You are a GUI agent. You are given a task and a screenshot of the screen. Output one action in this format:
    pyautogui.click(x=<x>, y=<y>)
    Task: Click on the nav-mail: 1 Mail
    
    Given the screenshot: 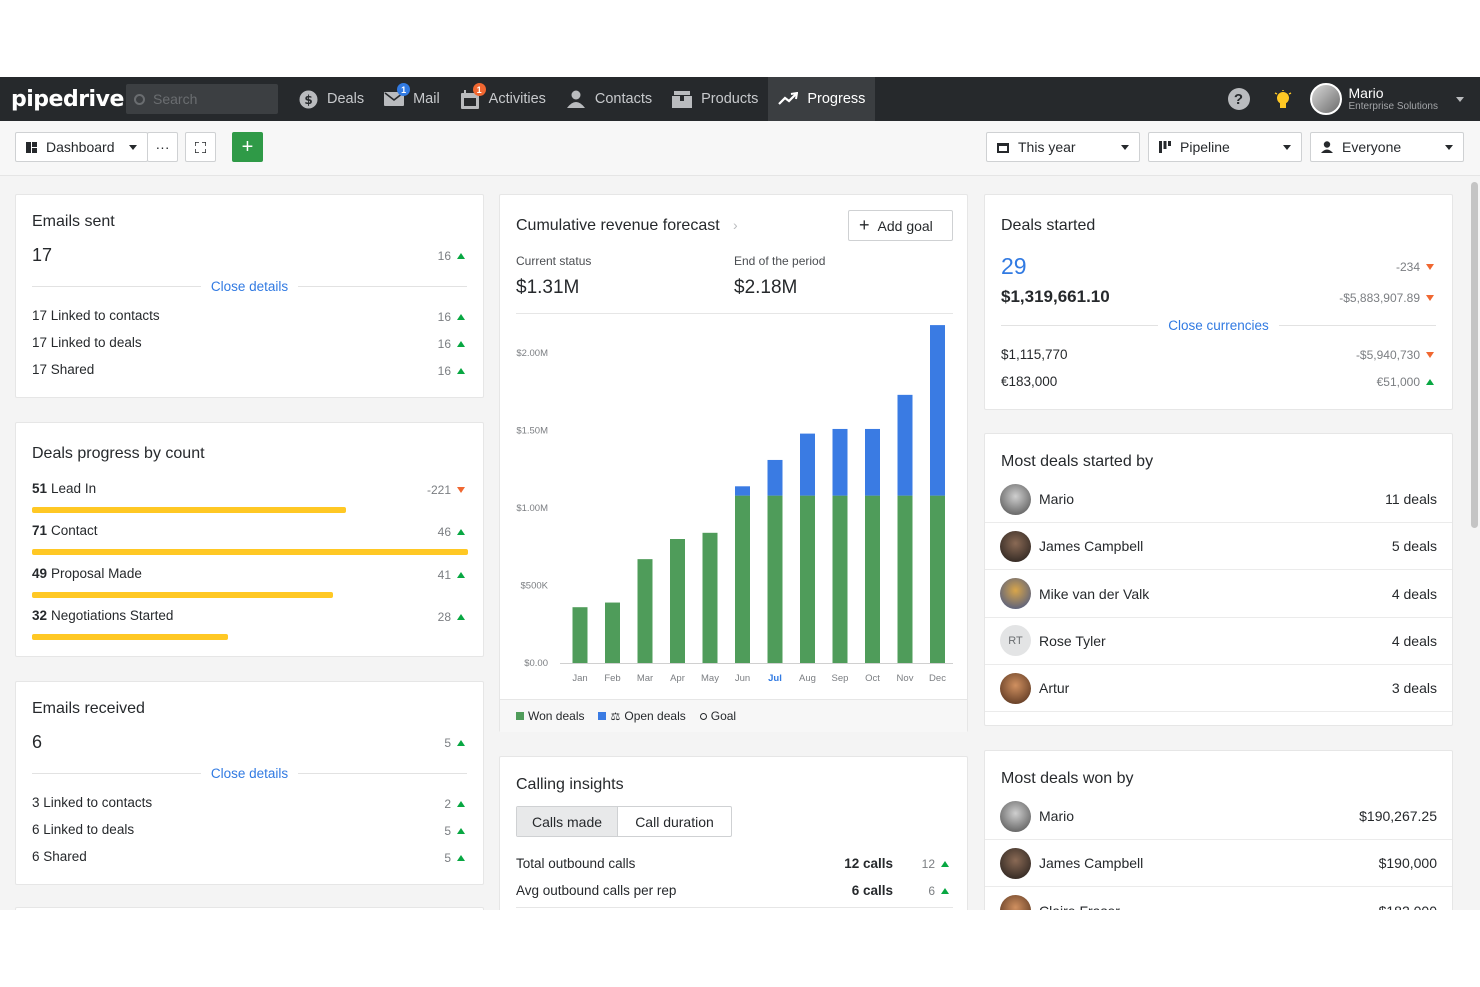 What is the action you would take?
    pyautogui.click(x=412, y=99)
    